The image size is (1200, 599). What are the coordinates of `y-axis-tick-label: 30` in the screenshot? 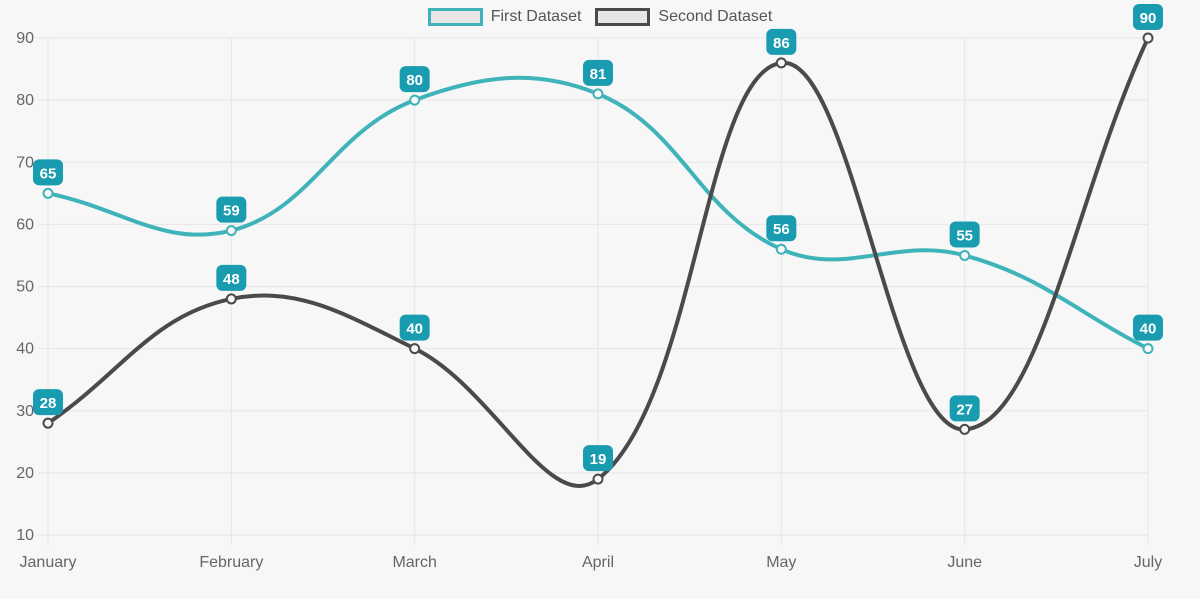 It's located at (25, 411).